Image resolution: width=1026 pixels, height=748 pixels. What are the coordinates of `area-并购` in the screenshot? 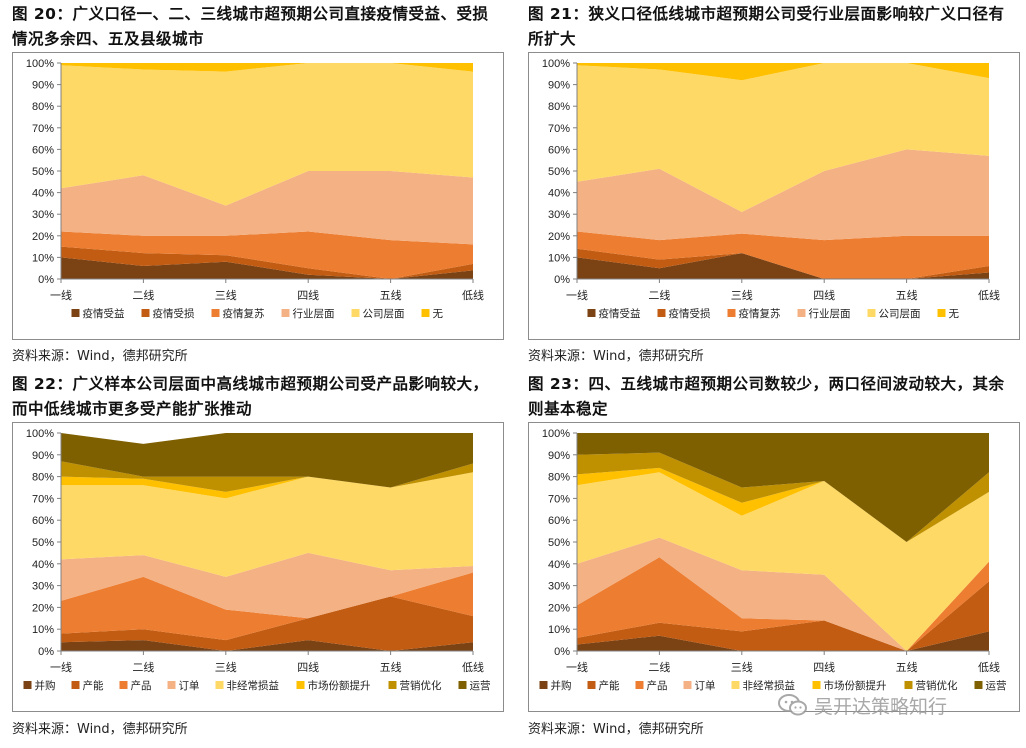 It's located at (267, 645).